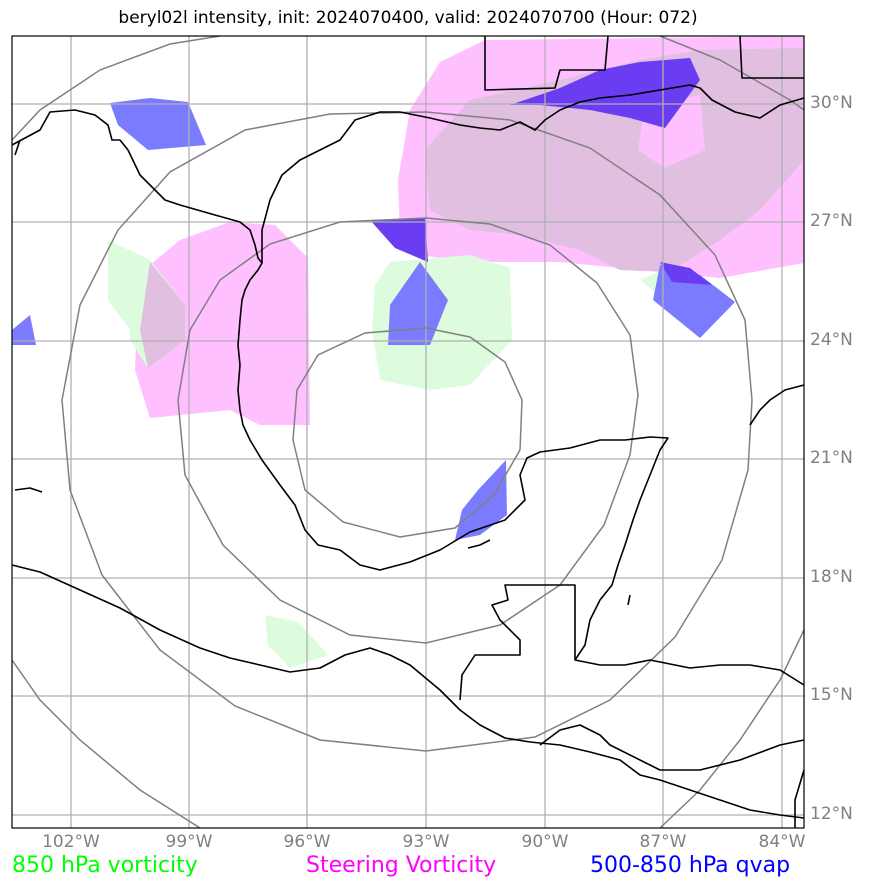 This screenshot has width=873, height=891. What do you see at coordinates (672, 747) in the screenshot?
I see `honduras-coast` at bounding box center [672, 747].